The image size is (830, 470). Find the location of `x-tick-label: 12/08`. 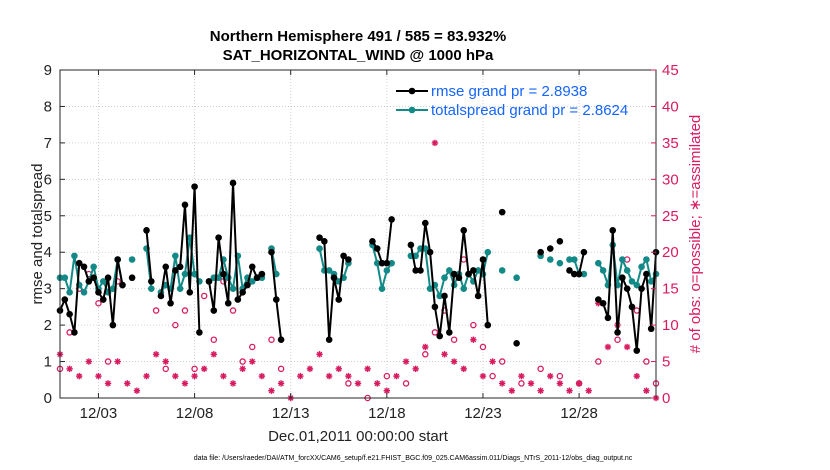

x-tick-label: 12/08 is located at coordinates (195, 413).